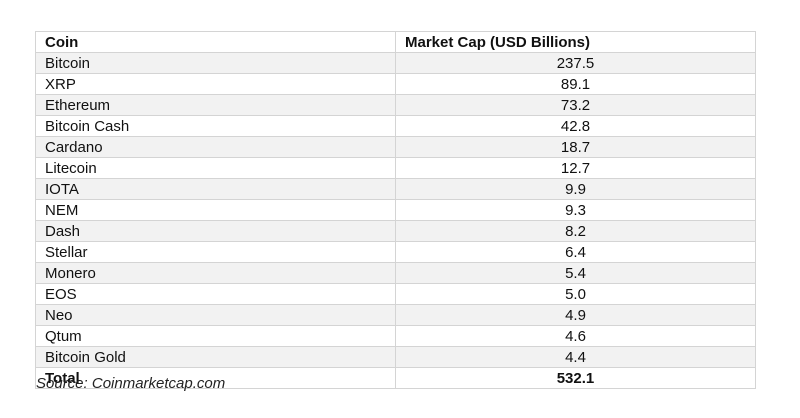 This screenshot has height=418, width=800. Describe the element at coordinates (575, 63) in the screenshot. I see `market-cap-value: 237.5` at that location.